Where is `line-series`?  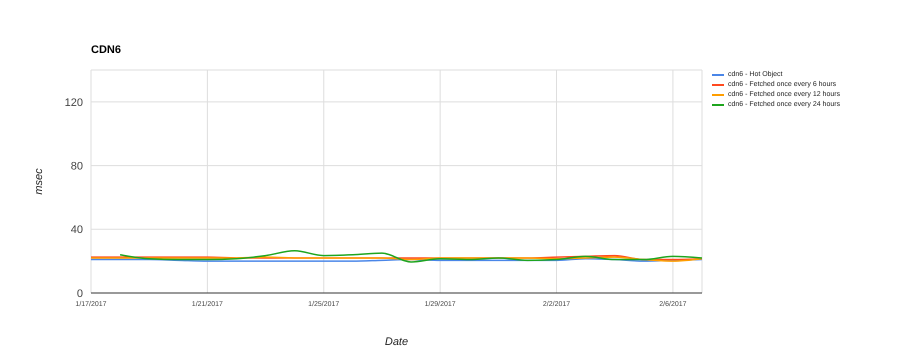
line-series is located at coordinates (410, 256).